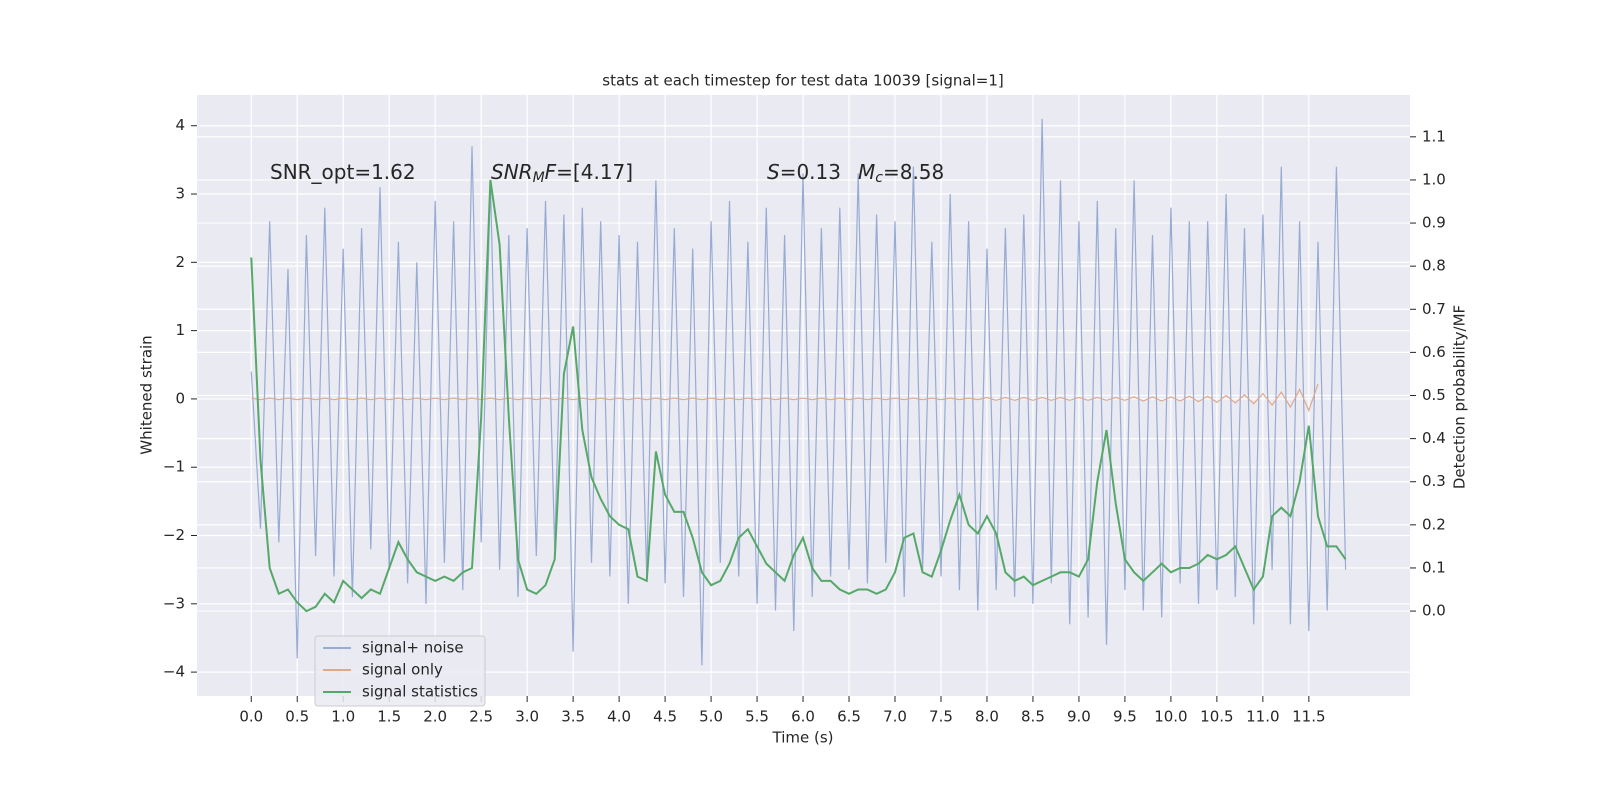 This screenshot has height=800, width=1600. What do you see at coordinates (1460, 397) in the screenshot?
I see `y2-axis-label: Detection probability/MF` at bounding box center [1460, 397].